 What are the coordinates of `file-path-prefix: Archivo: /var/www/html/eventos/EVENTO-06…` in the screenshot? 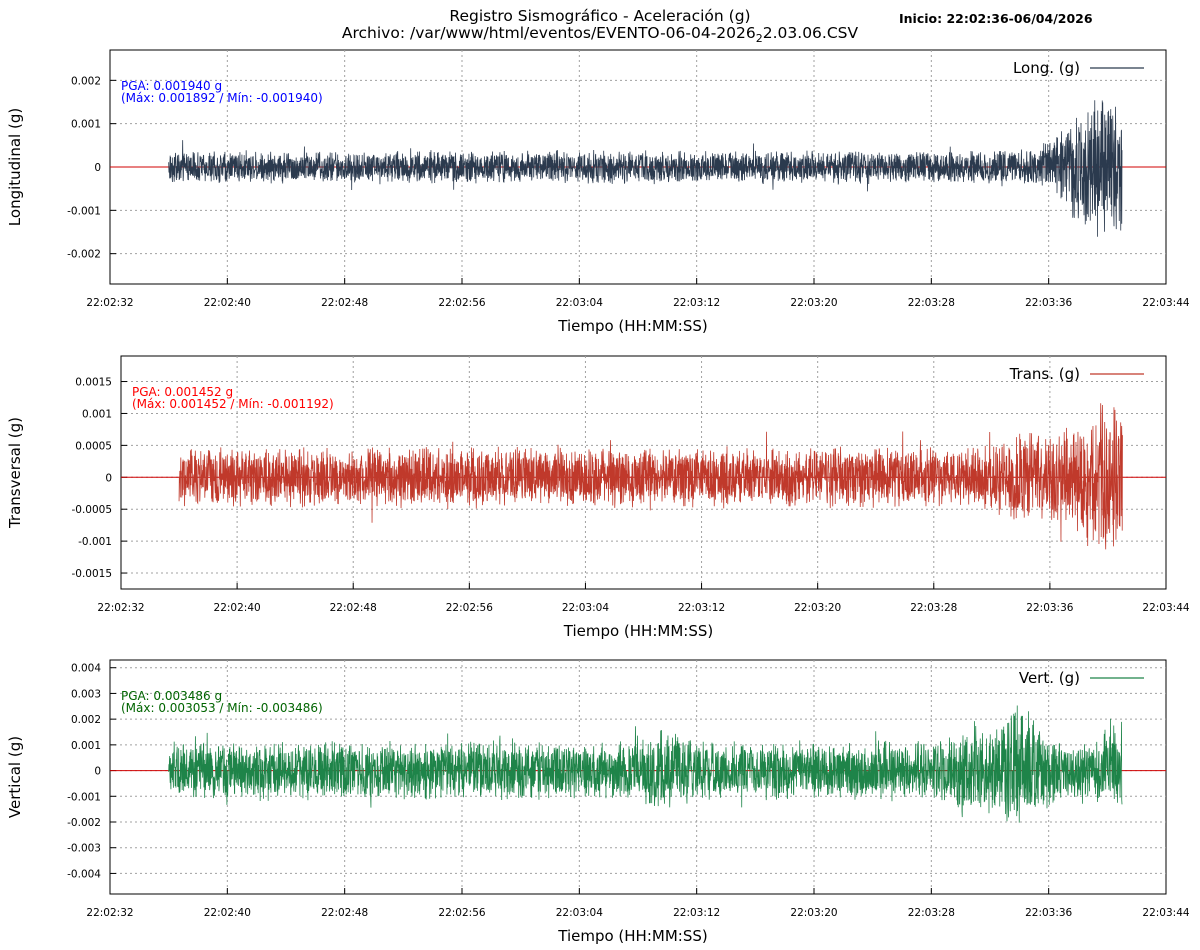 It's located at (548, 33).